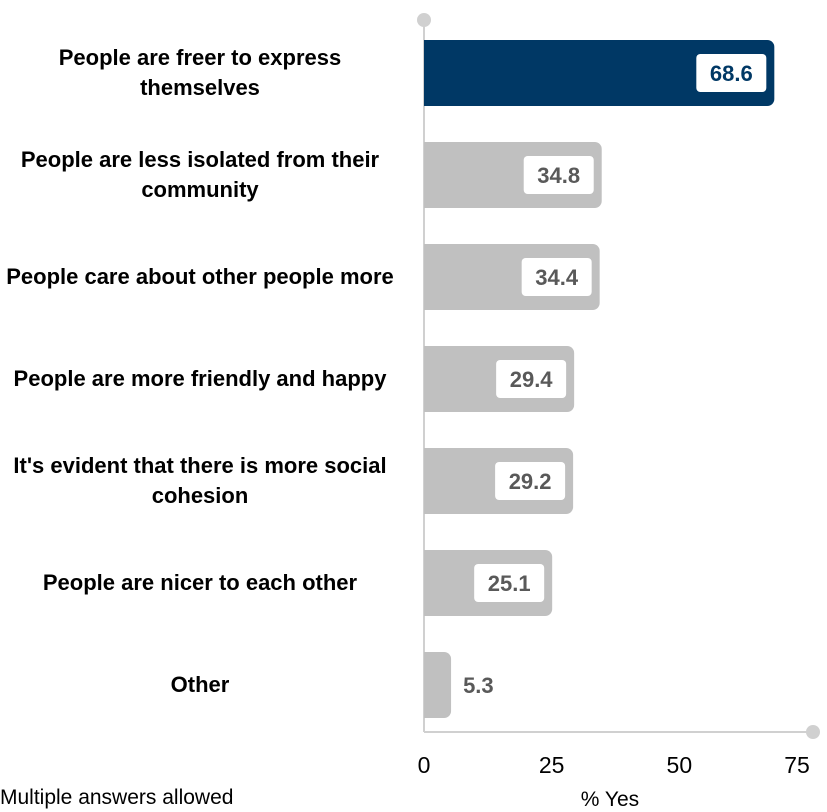 This screenshot has height=812, width=827. I want to click on category-label: Other, so click(200, 684).